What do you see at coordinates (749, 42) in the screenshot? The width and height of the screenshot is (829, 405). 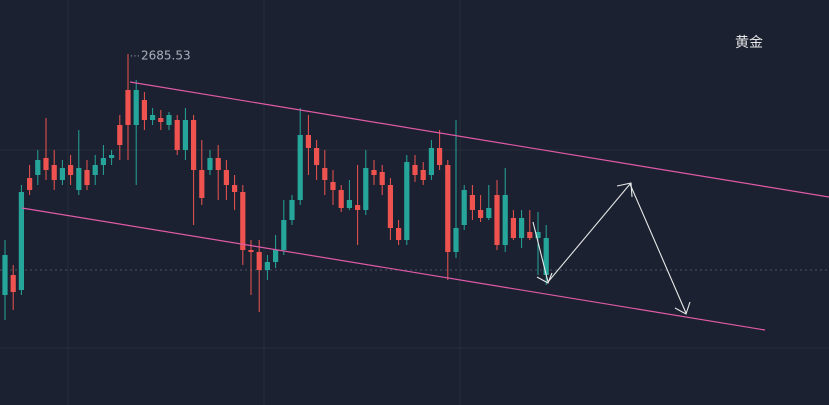 I see `chart-title: 黄金` at bounding box center [749, 42].